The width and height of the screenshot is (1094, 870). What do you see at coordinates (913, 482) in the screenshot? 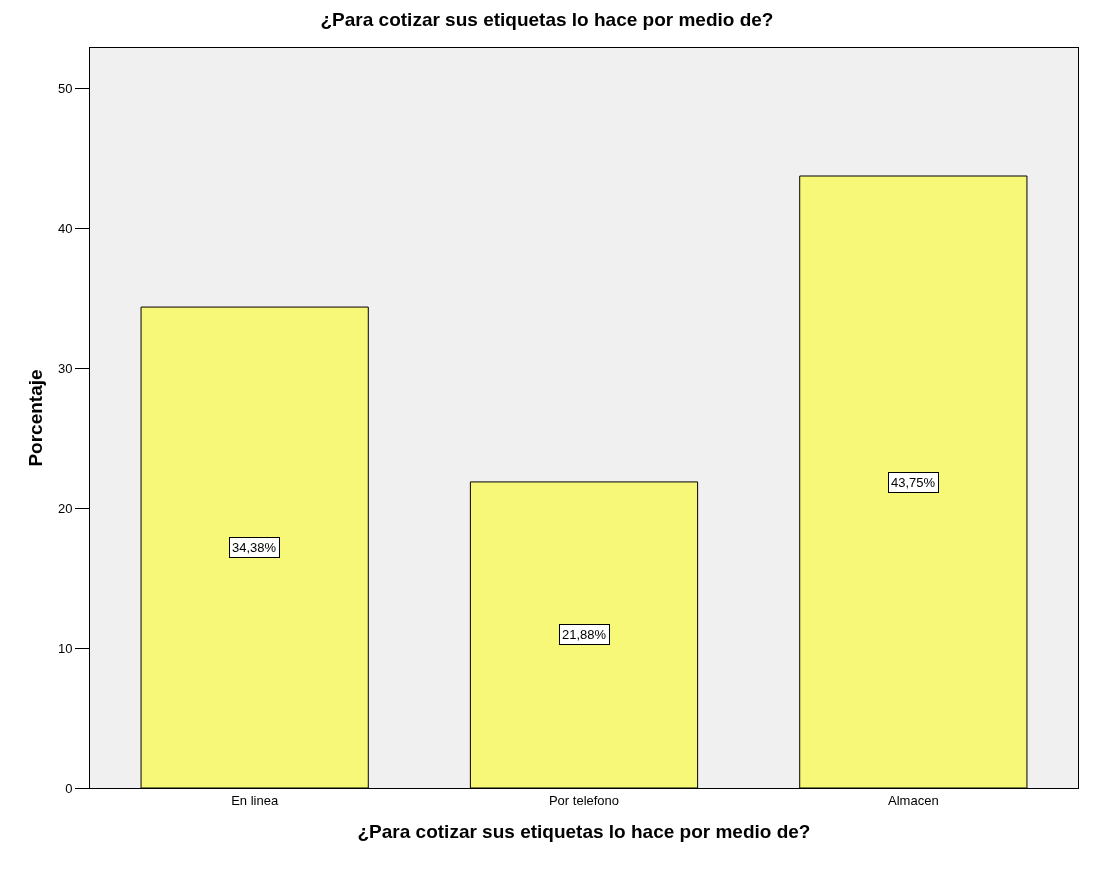
I see `data-label: 43,75%` at bounding box center [913, 482].